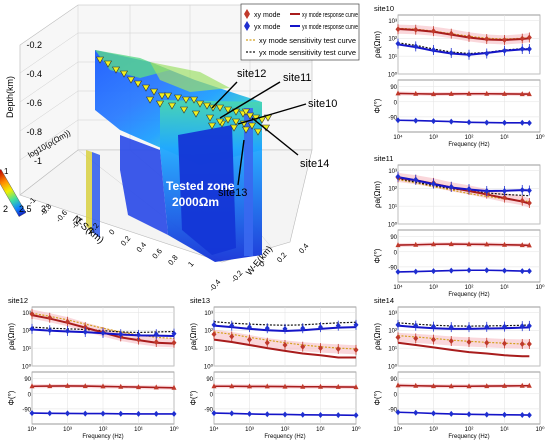 This screenshot has width=550, height=446. What do you see at coordinates (142, 247) in the screenshot?
I see `ns-tick-label: 0.4` at bounding box center [142, 247].